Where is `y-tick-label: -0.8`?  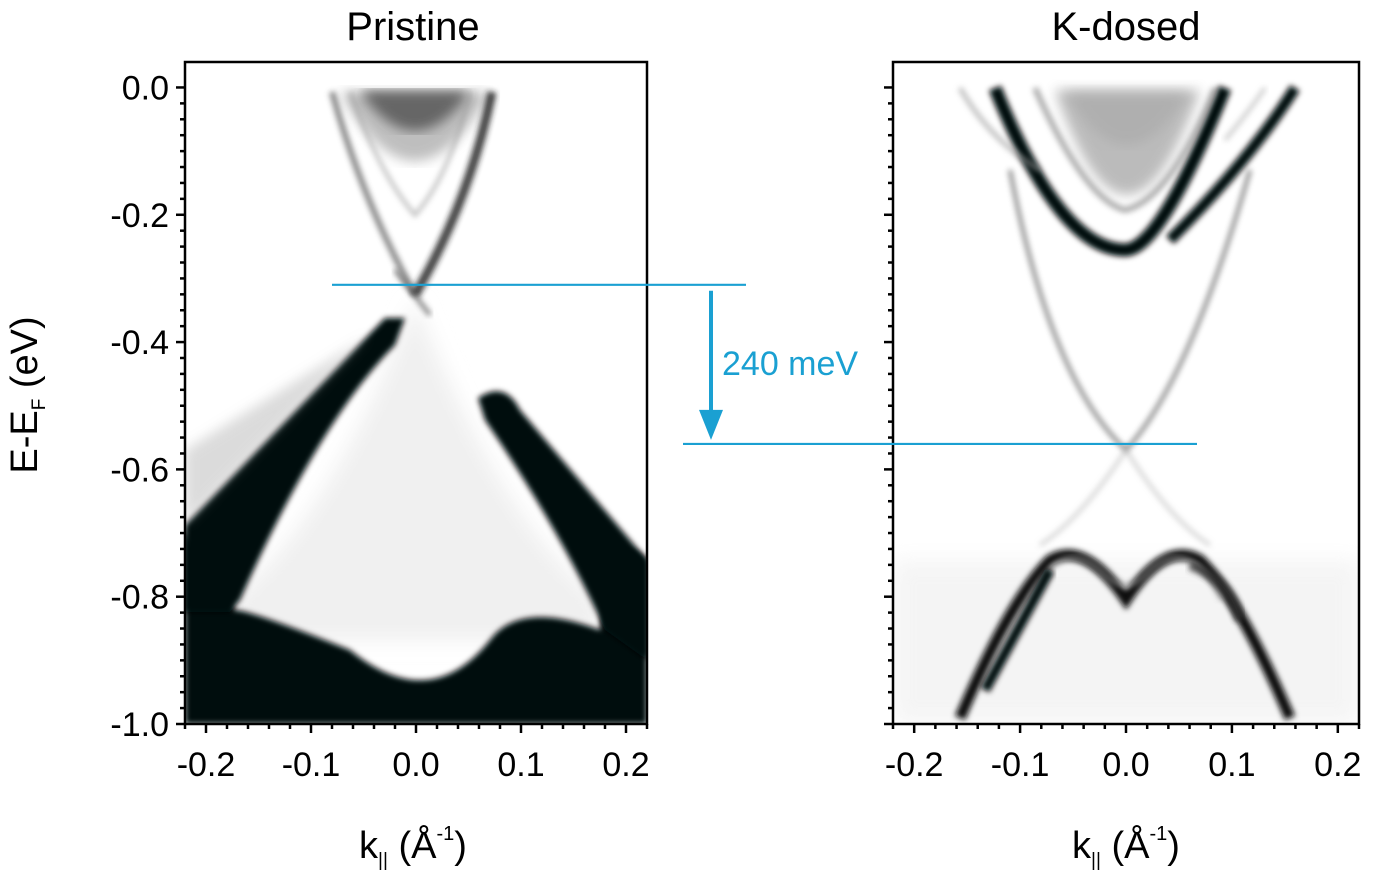 y-tick-label: -0.8 is located at coordinates (139, 598).